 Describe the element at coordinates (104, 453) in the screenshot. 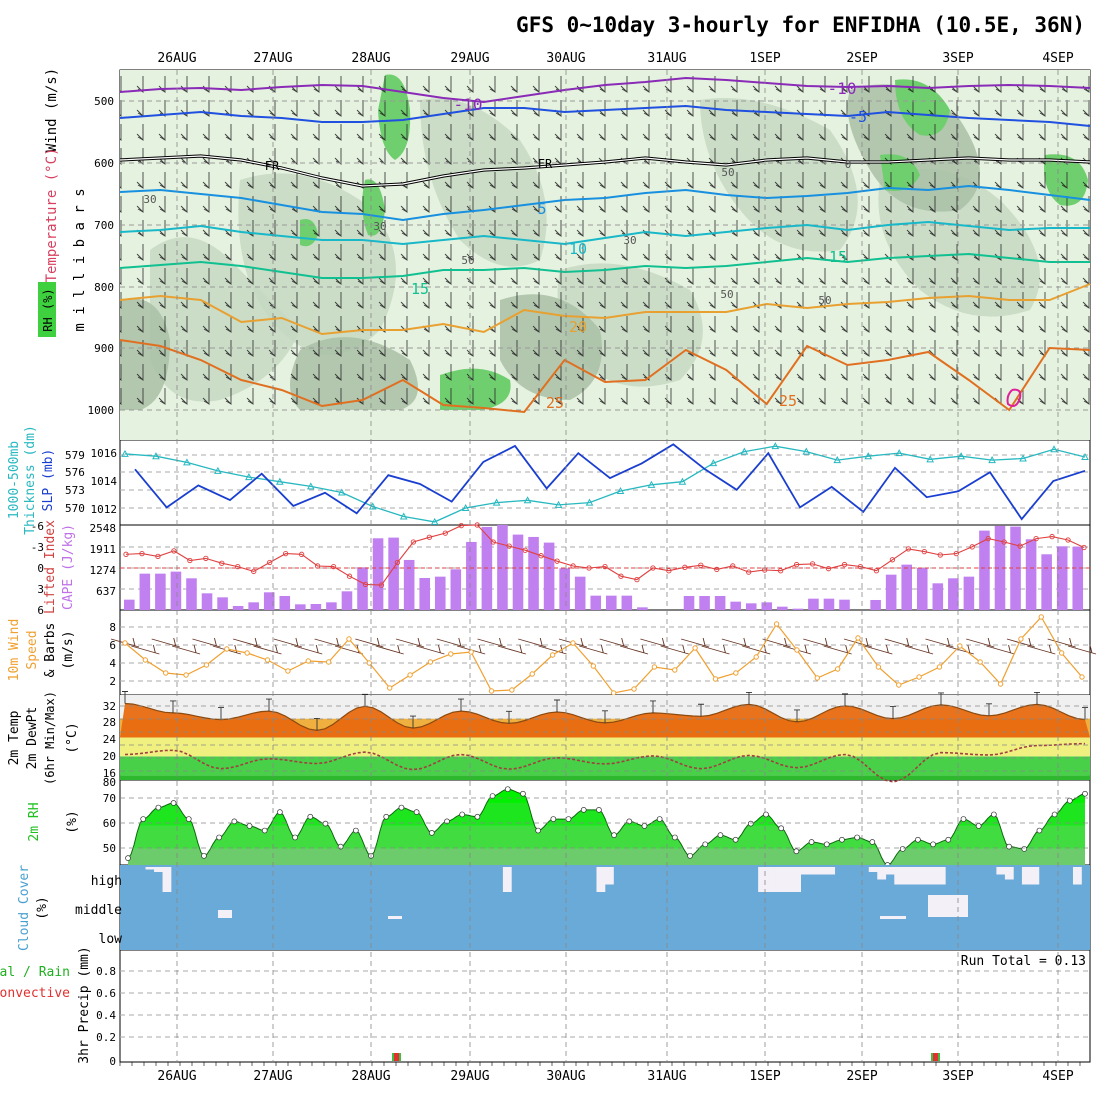

I see `slp-tick: 1016` at that location.